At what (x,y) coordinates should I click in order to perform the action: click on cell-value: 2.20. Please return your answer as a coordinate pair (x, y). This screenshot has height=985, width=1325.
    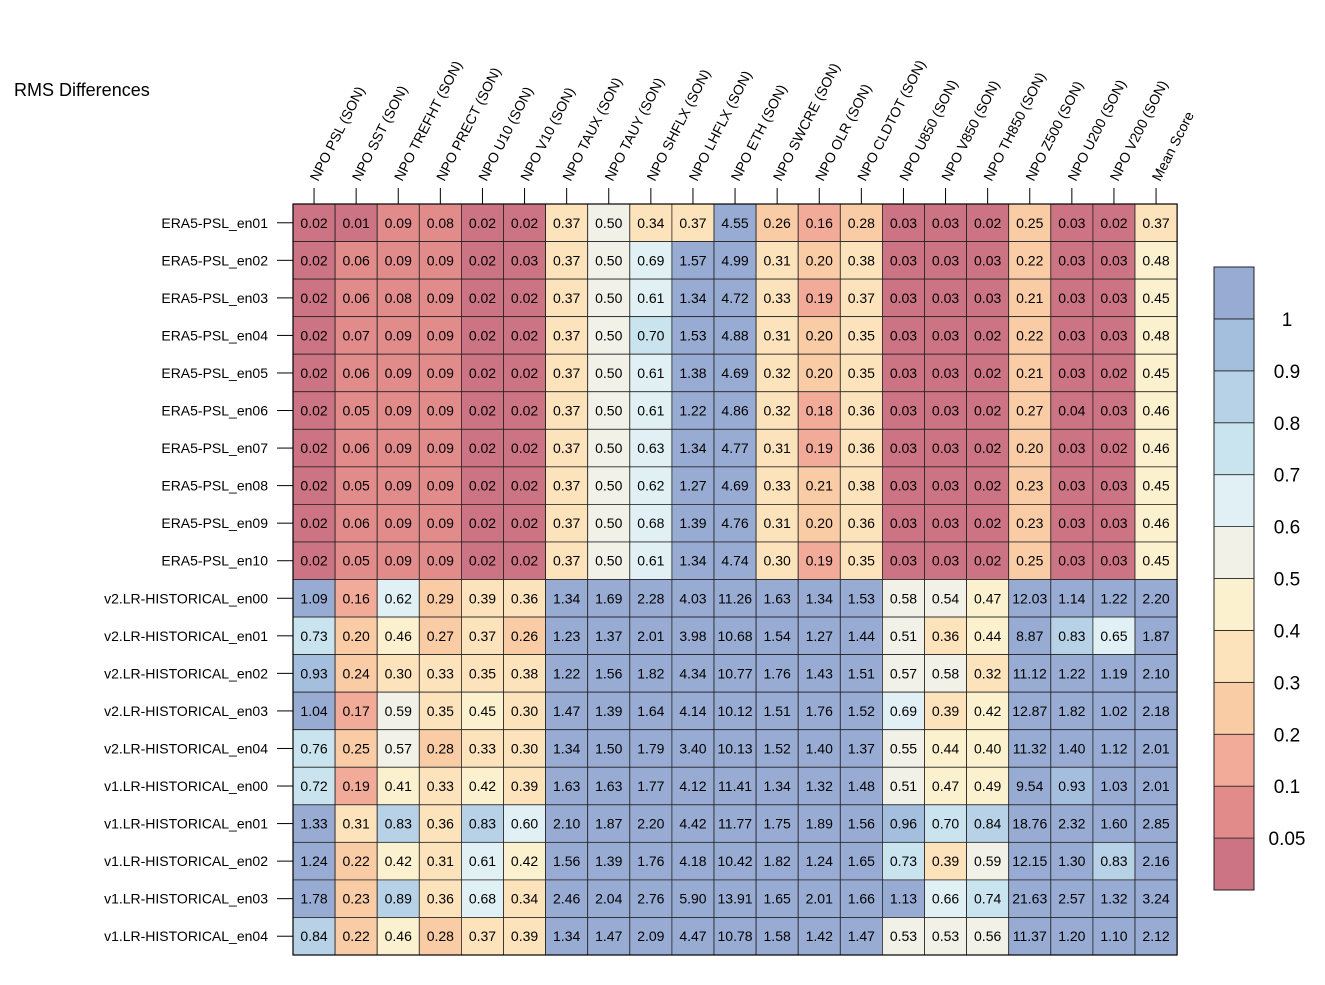
    Looking at the image, I should click on (650, 824).